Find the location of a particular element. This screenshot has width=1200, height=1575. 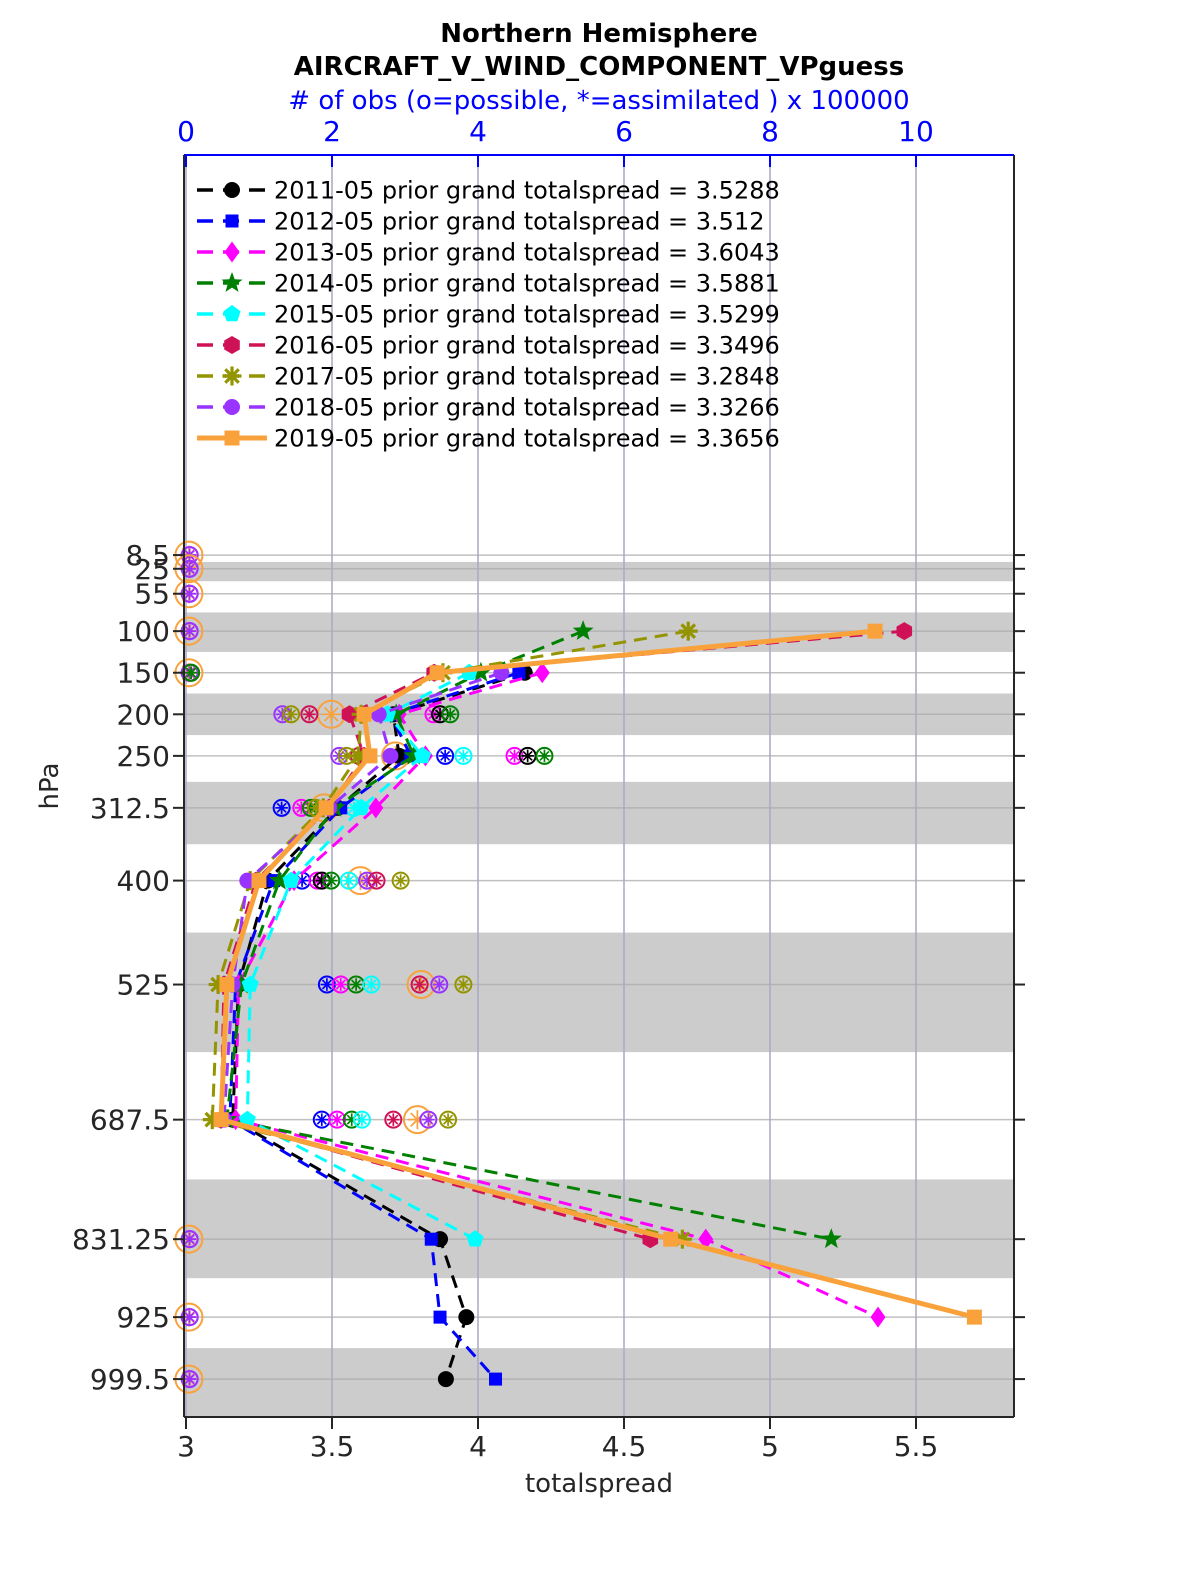

legend-row-2011: 2011-05 prior grand totalspread = 3.5288 is located at coordinates (488, 191).